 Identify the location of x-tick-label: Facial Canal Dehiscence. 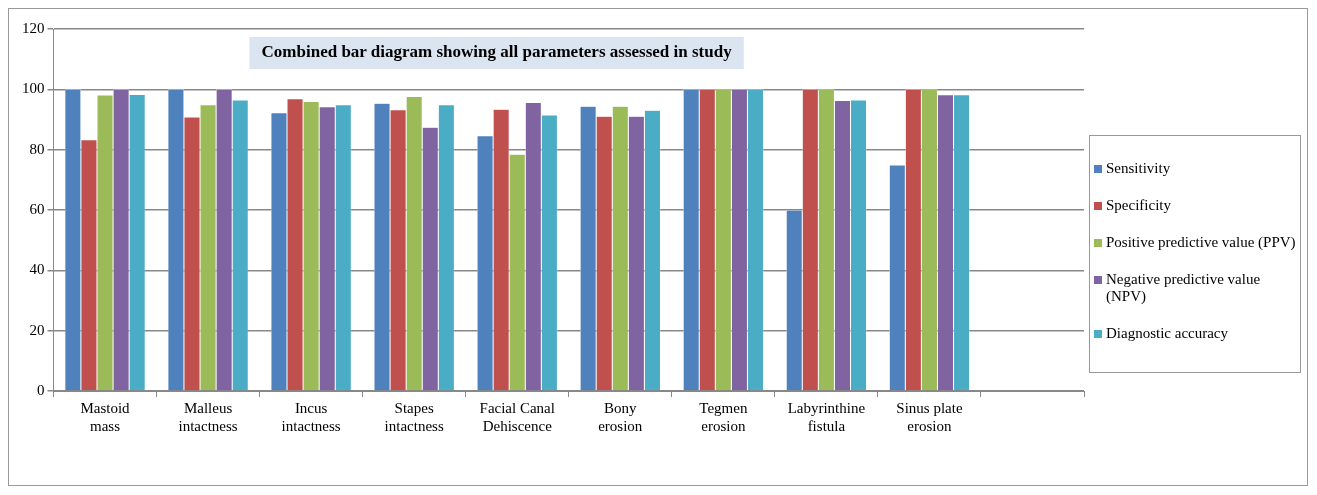
(517, 416).